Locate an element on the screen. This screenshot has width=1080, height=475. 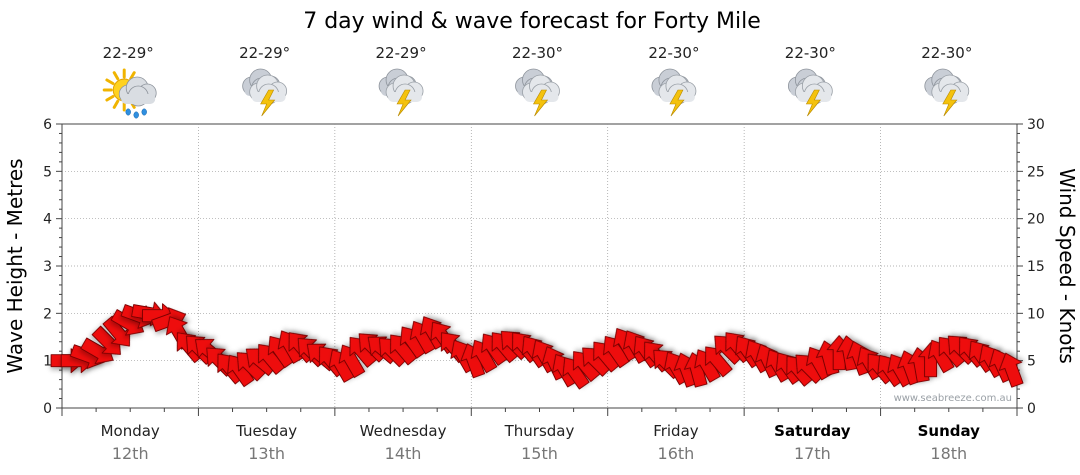
day-name-label: Tuesday is located at coordinates (266, 431).